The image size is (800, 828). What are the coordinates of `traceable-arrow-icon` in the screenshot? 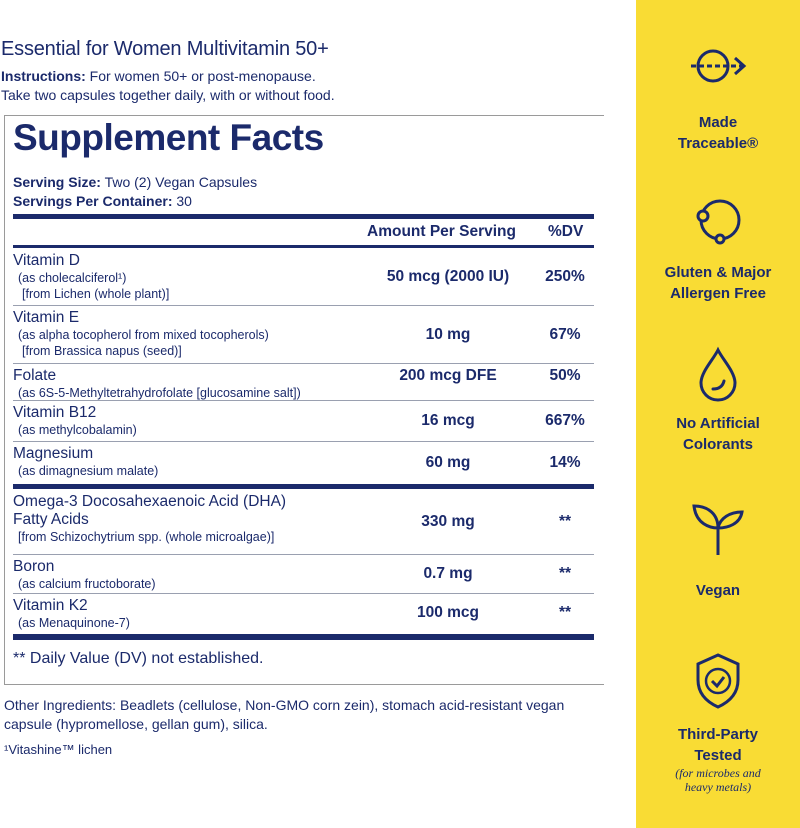 It's located at (719, 66).